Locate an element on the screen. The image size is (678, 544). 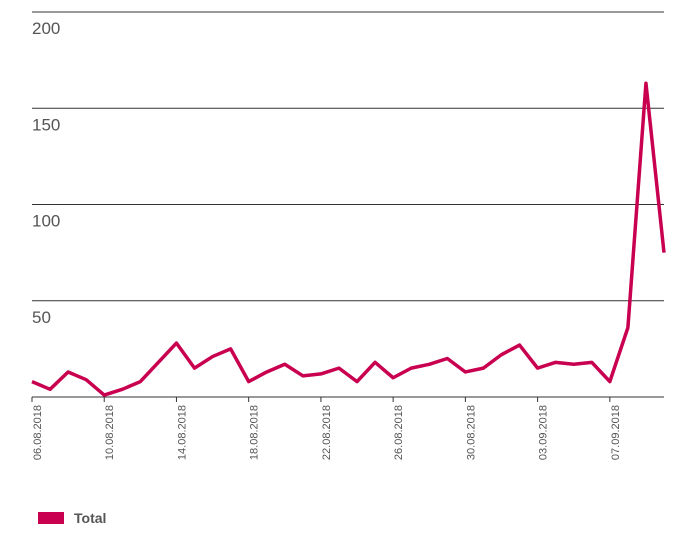
y-tick-label: 200 is located at coordinates (46, 28).